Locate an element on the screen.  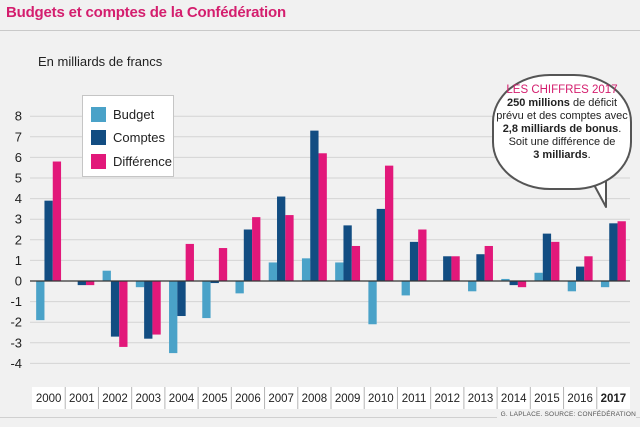
legend-item-difference: Différence is located at coordinates (131, 161).